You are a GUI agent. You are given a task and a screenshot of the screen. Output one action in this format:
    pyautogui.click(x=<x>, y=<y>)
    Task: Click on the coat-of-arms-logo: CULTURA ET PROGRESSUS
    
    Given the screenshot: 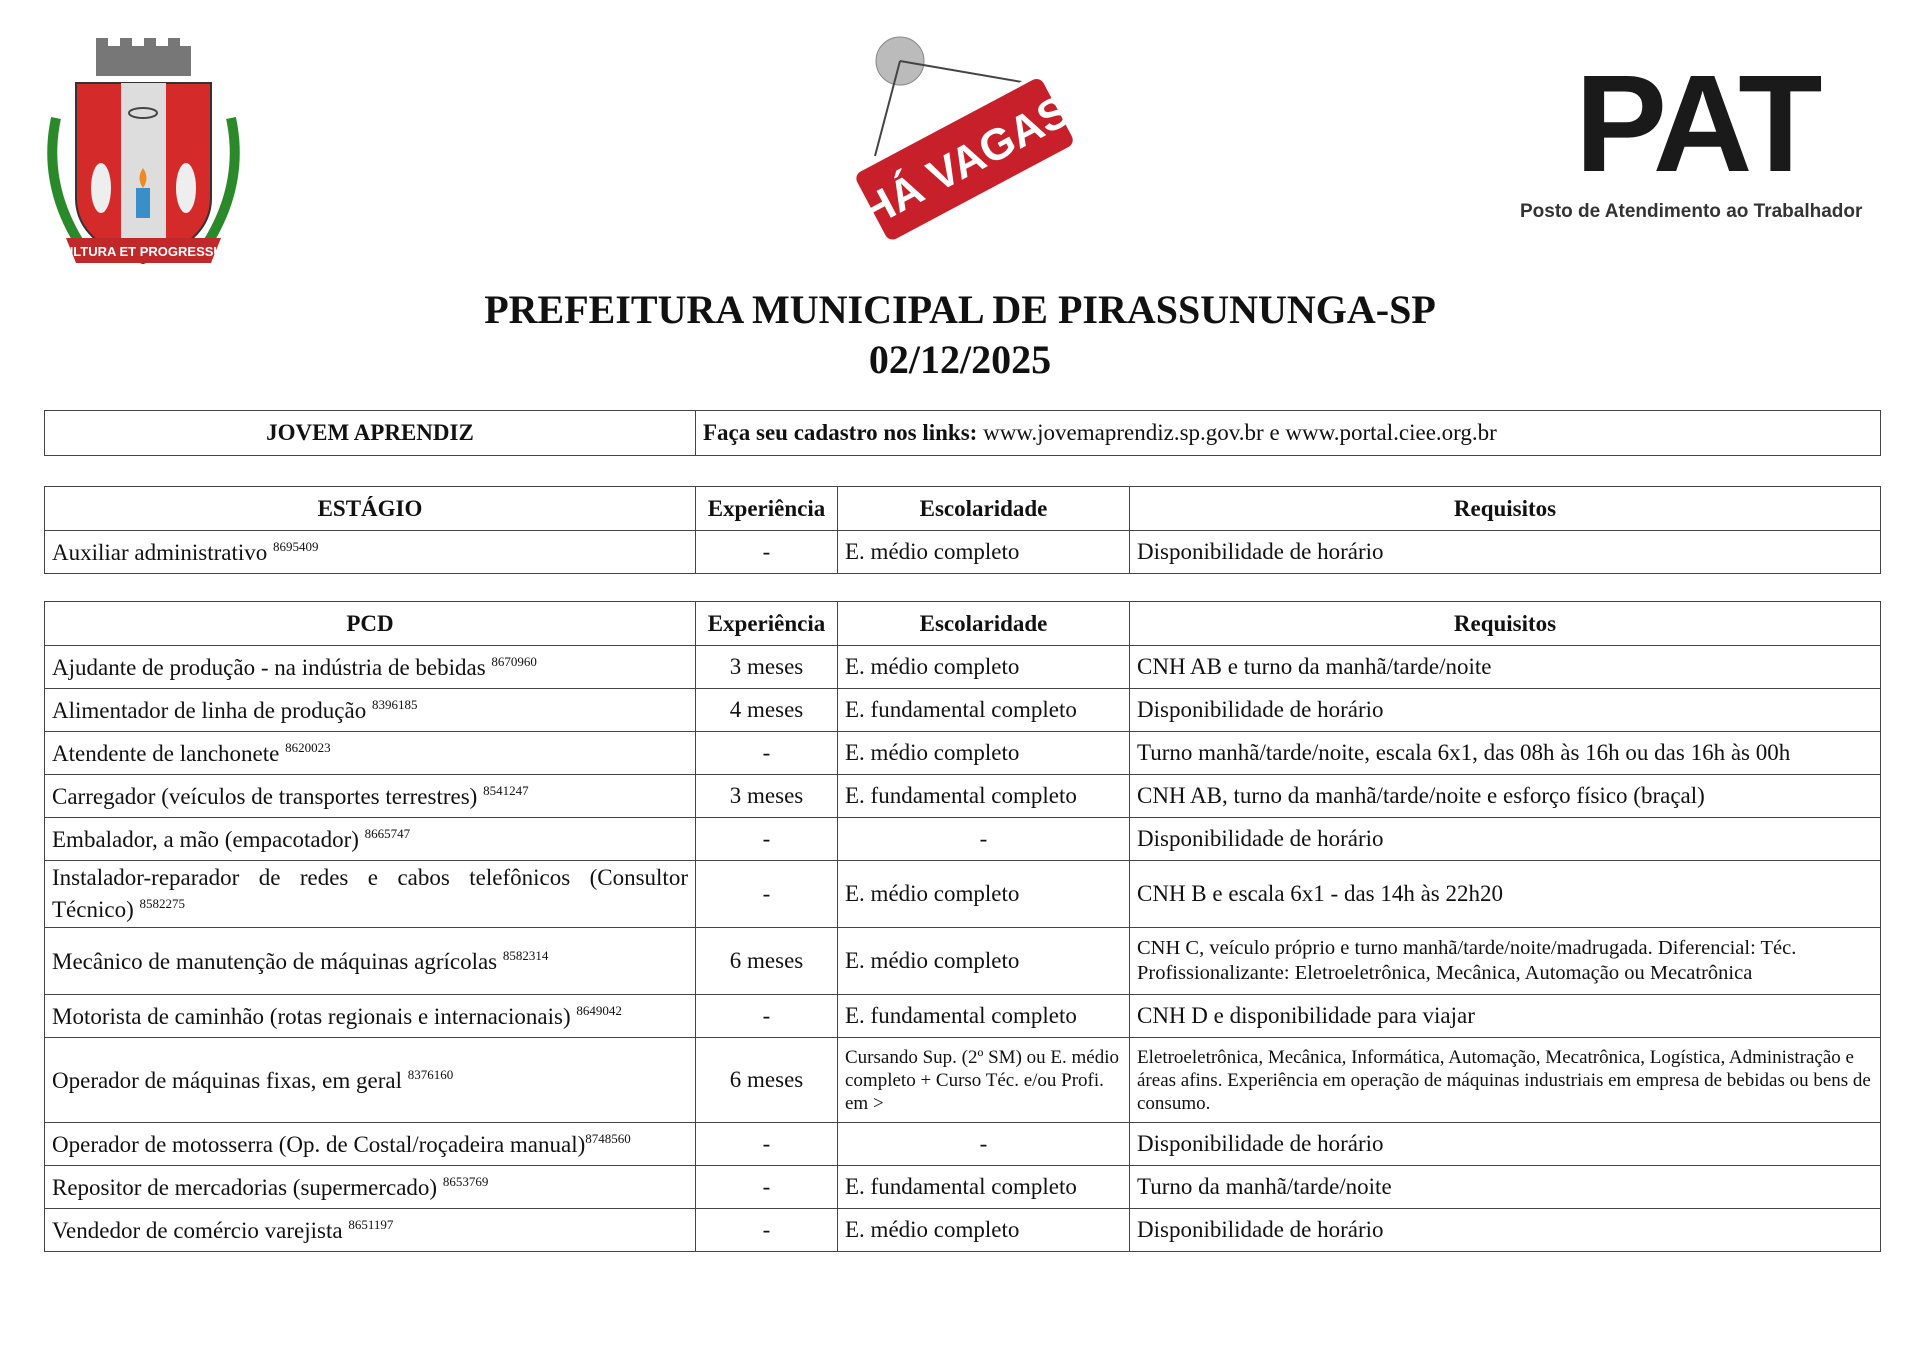 What is the action you would take?
    pyautogui.click(x=143, y=163)
    